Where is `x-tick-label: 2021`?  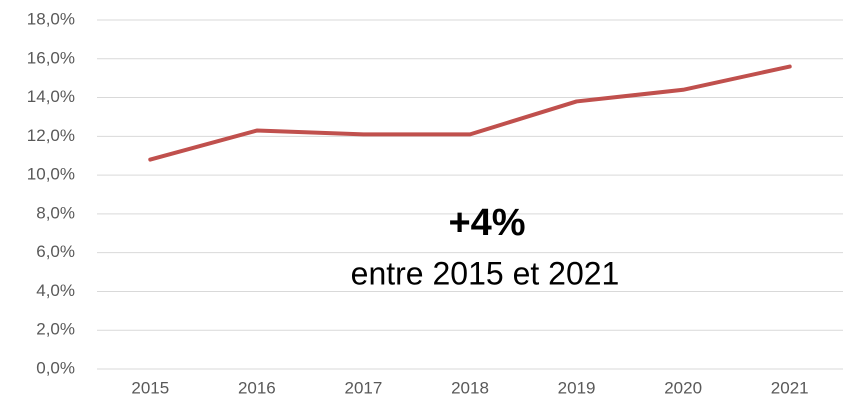 x-tick-label: 2021 is located at coordinates (790, 387).